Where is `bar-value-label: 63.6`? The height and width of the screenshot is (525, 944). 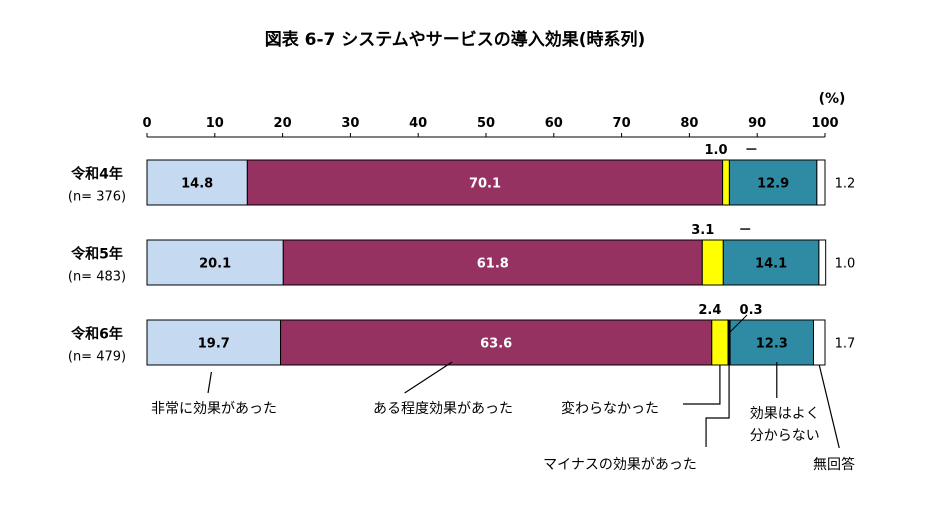
bar-value-label: 63.6 is located at coordinates (496, 344).